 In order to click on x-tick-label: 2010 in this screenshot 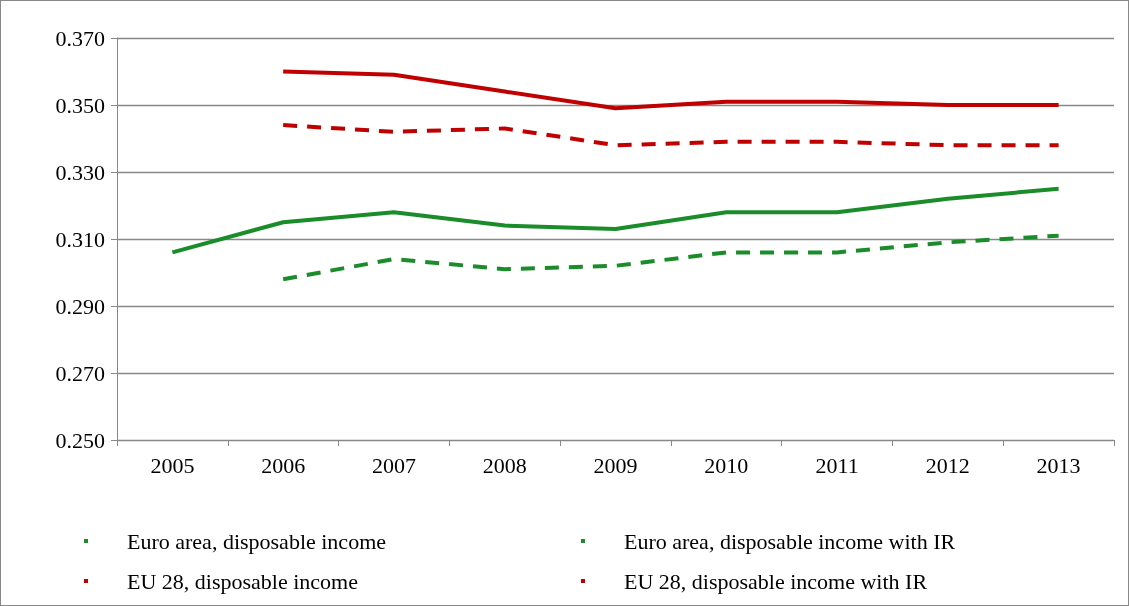, I will do `click(726, 465)`.